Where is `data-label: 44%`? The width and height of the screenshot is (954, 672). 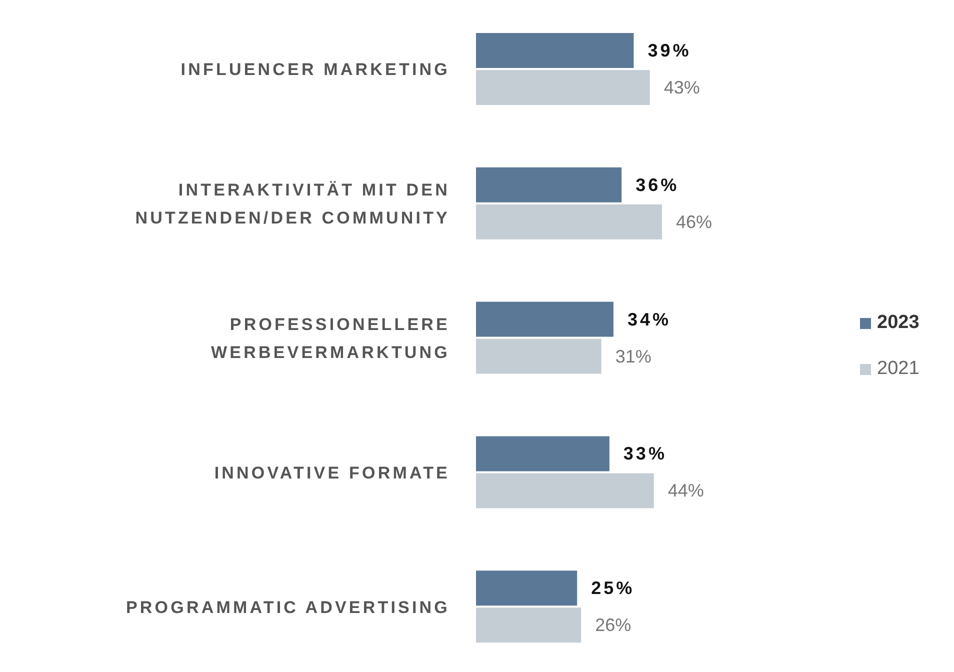
data-label: 44% is located at coordinates (686, 490).